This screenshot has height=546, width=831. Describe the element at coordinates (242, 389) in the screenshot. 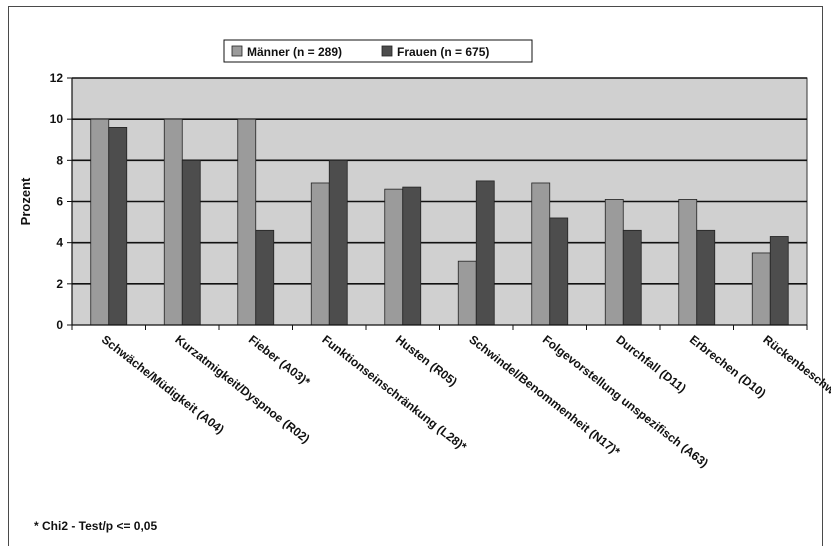

I see `x-tick-label: Kurzatmigkeit/Dyspnoe (R02)` at that location.